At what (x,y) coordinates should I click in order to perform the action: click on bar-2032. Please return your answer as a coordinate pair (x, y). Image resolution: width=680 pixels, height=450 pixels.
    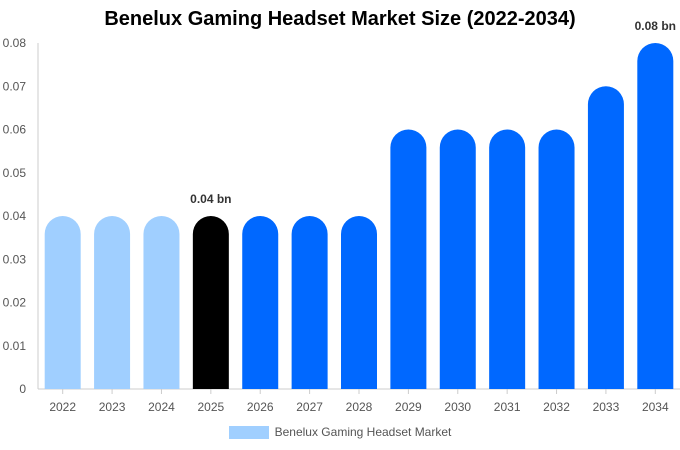
    Looking at the image, I should click on (556, 259).